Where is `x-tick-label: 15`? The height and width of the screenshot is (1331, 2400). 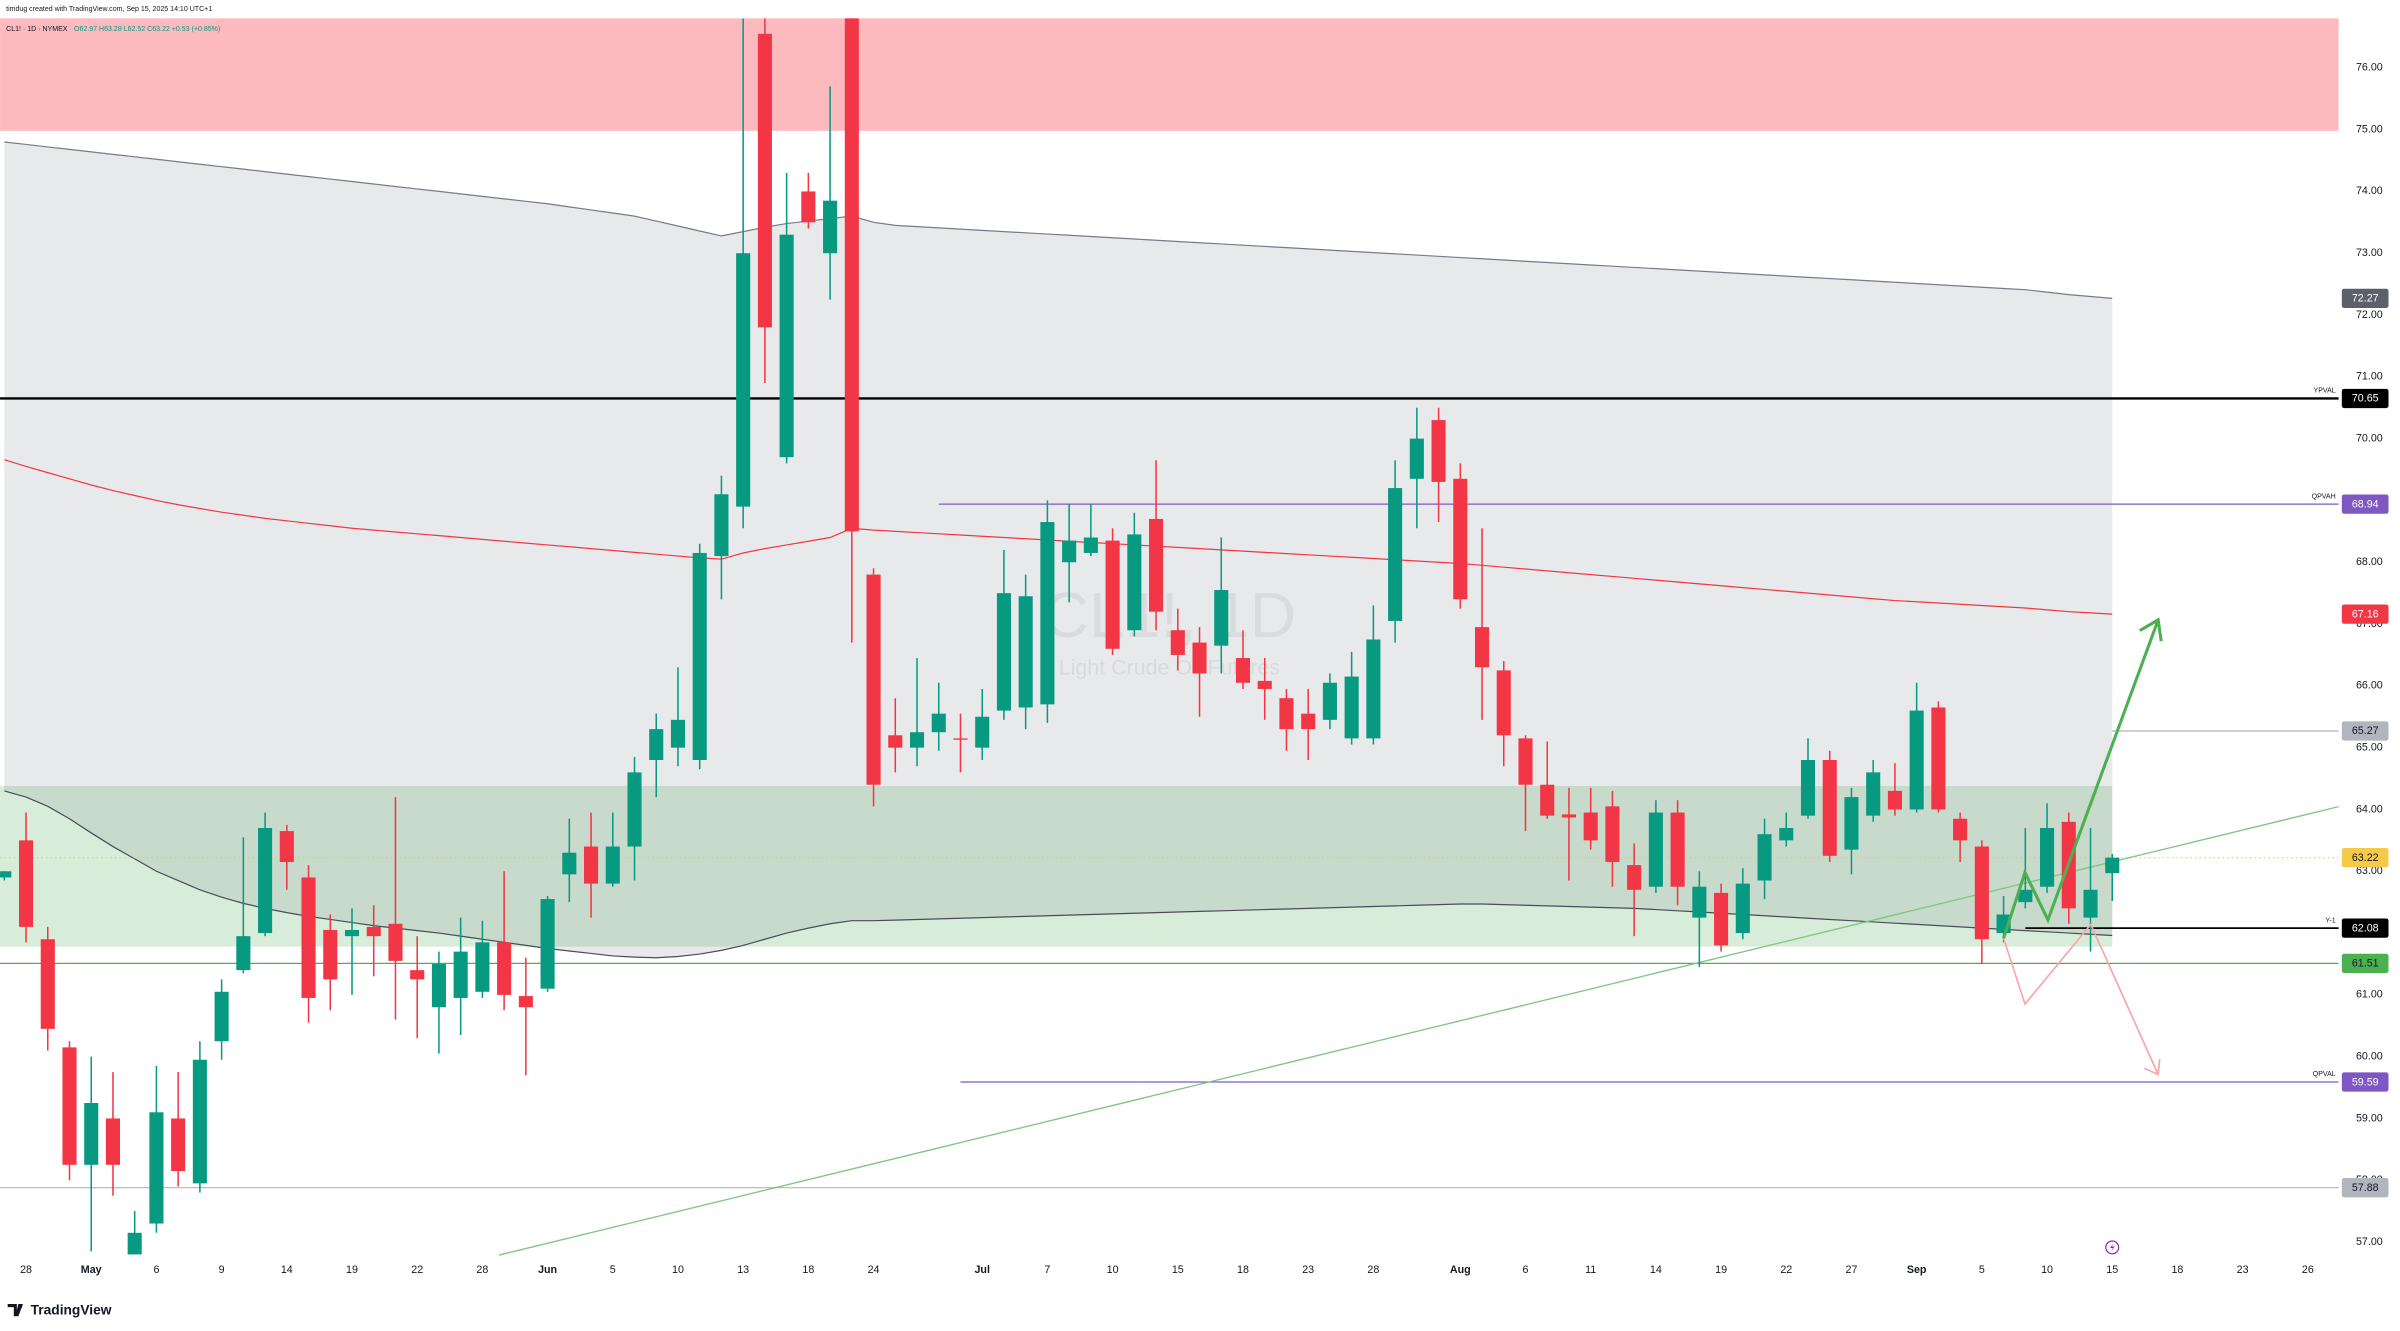 x-tick-label: 15 is located at coordinates (2112, 1270).